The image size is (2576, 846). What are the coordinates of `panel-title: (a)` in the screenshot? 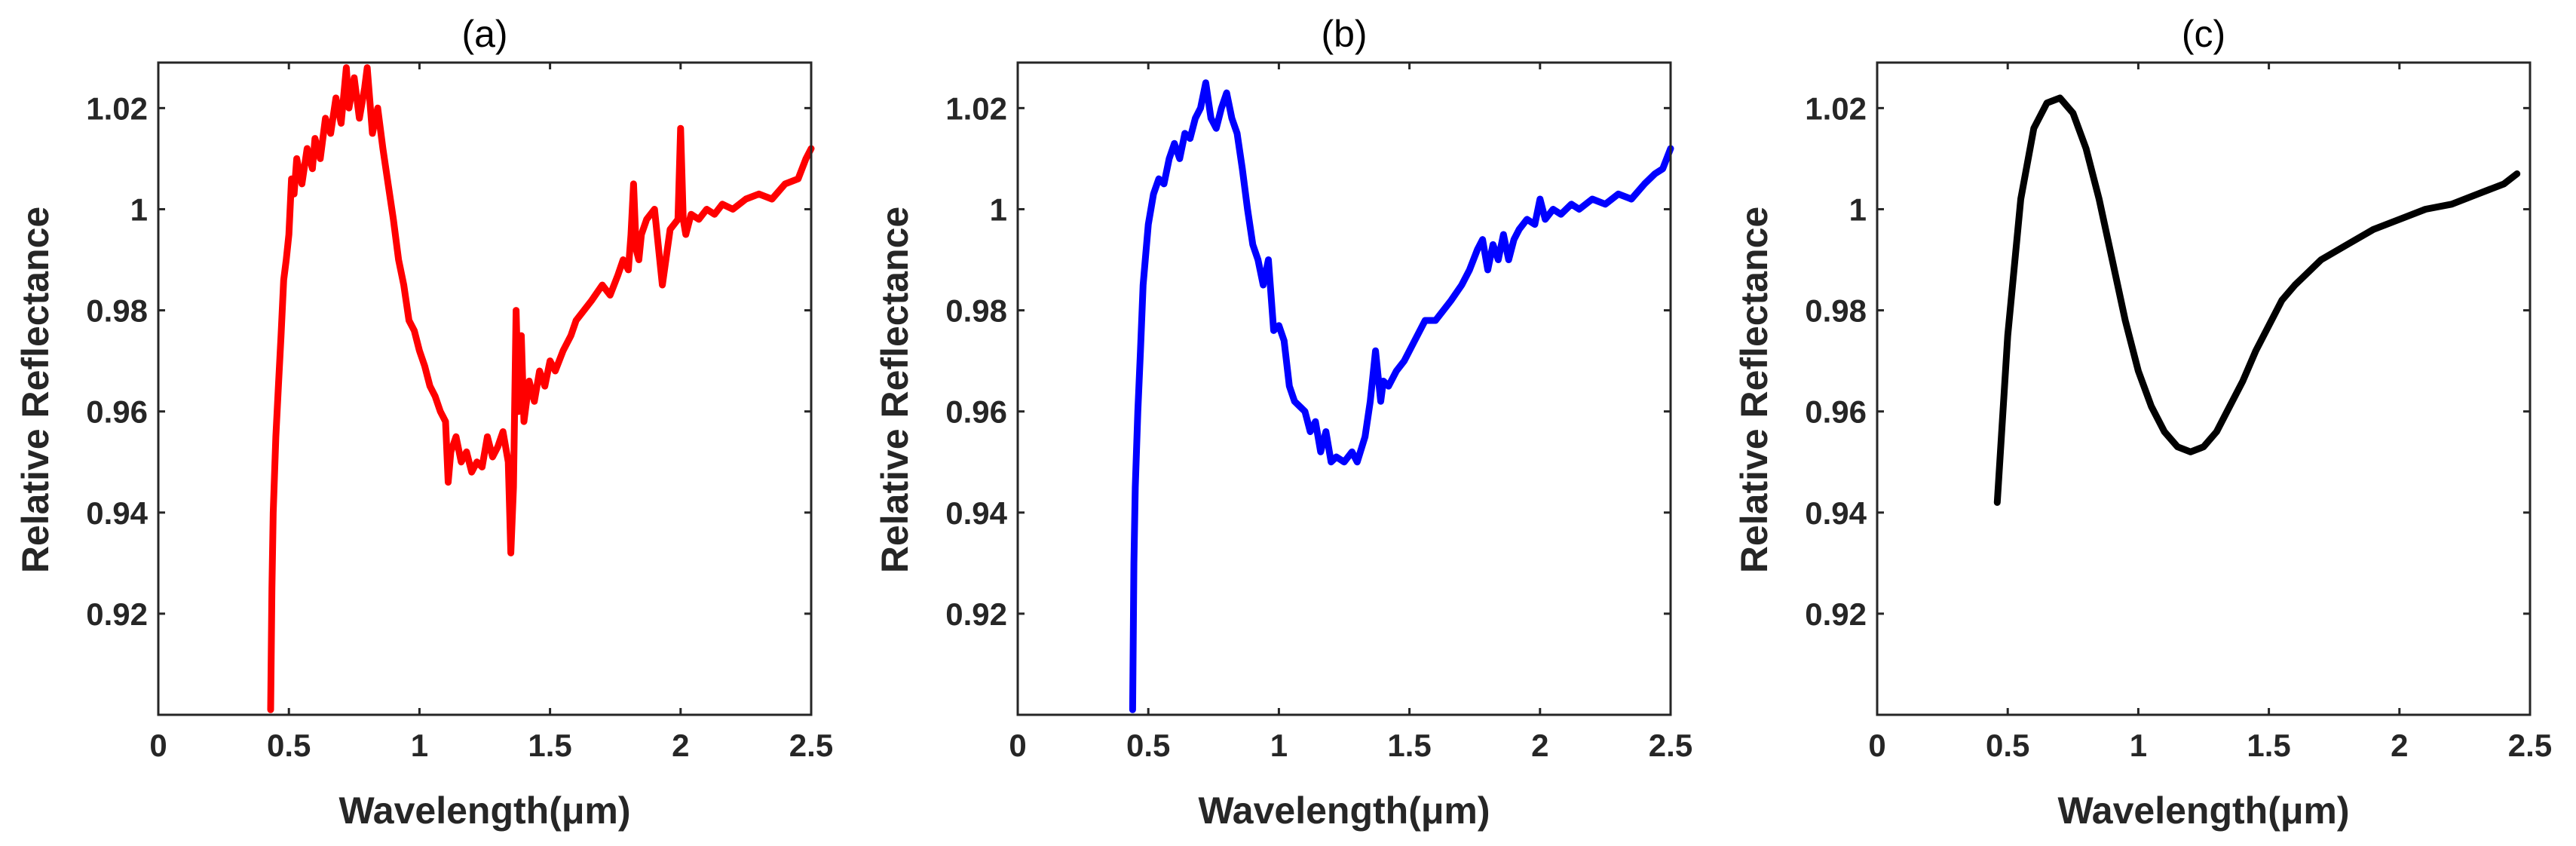 It's located at (484, 34).